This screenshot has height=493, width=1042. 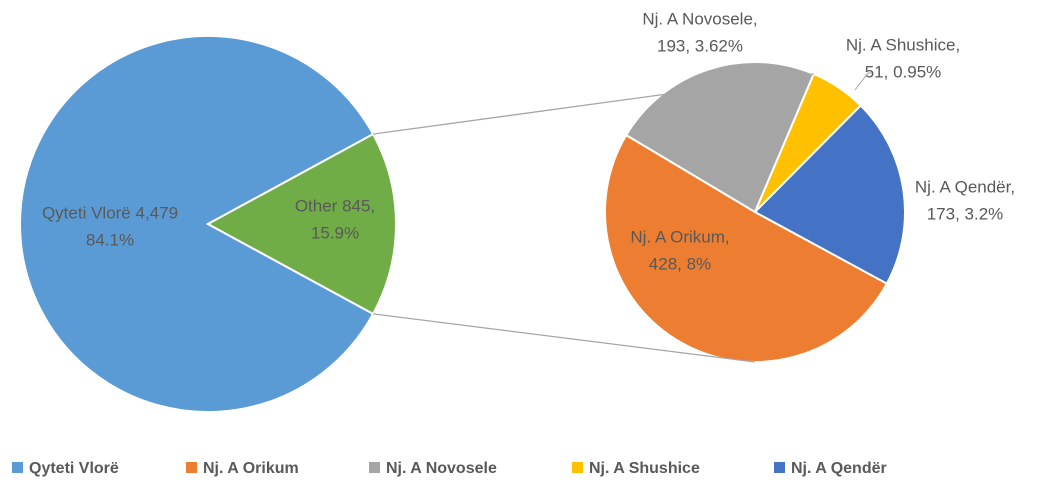 I want to click on legend-label: Nj. A Orikum, so click(x=251, y=468).